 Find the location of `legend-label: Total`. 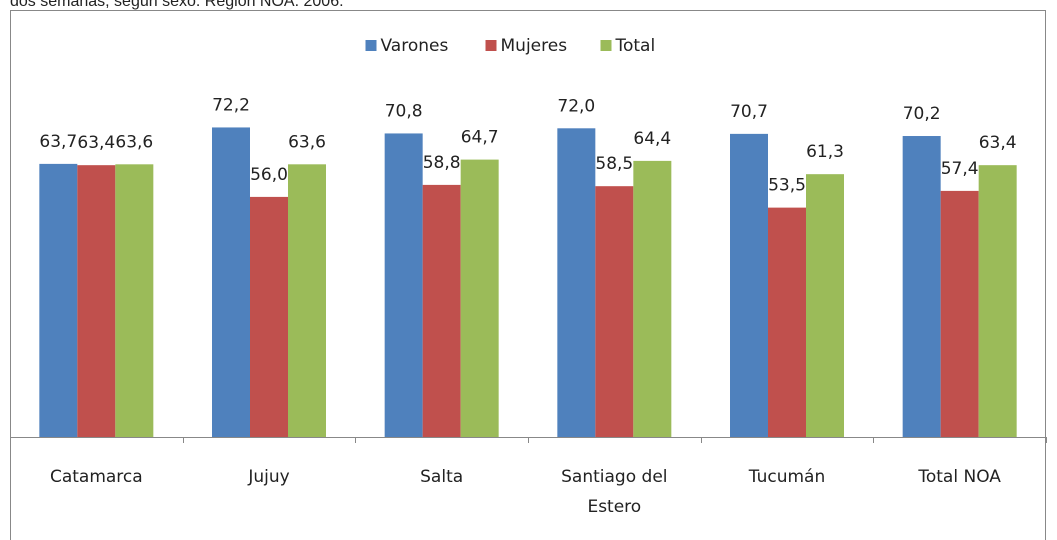

legend-label: Total is located at coordinates (635, 46).